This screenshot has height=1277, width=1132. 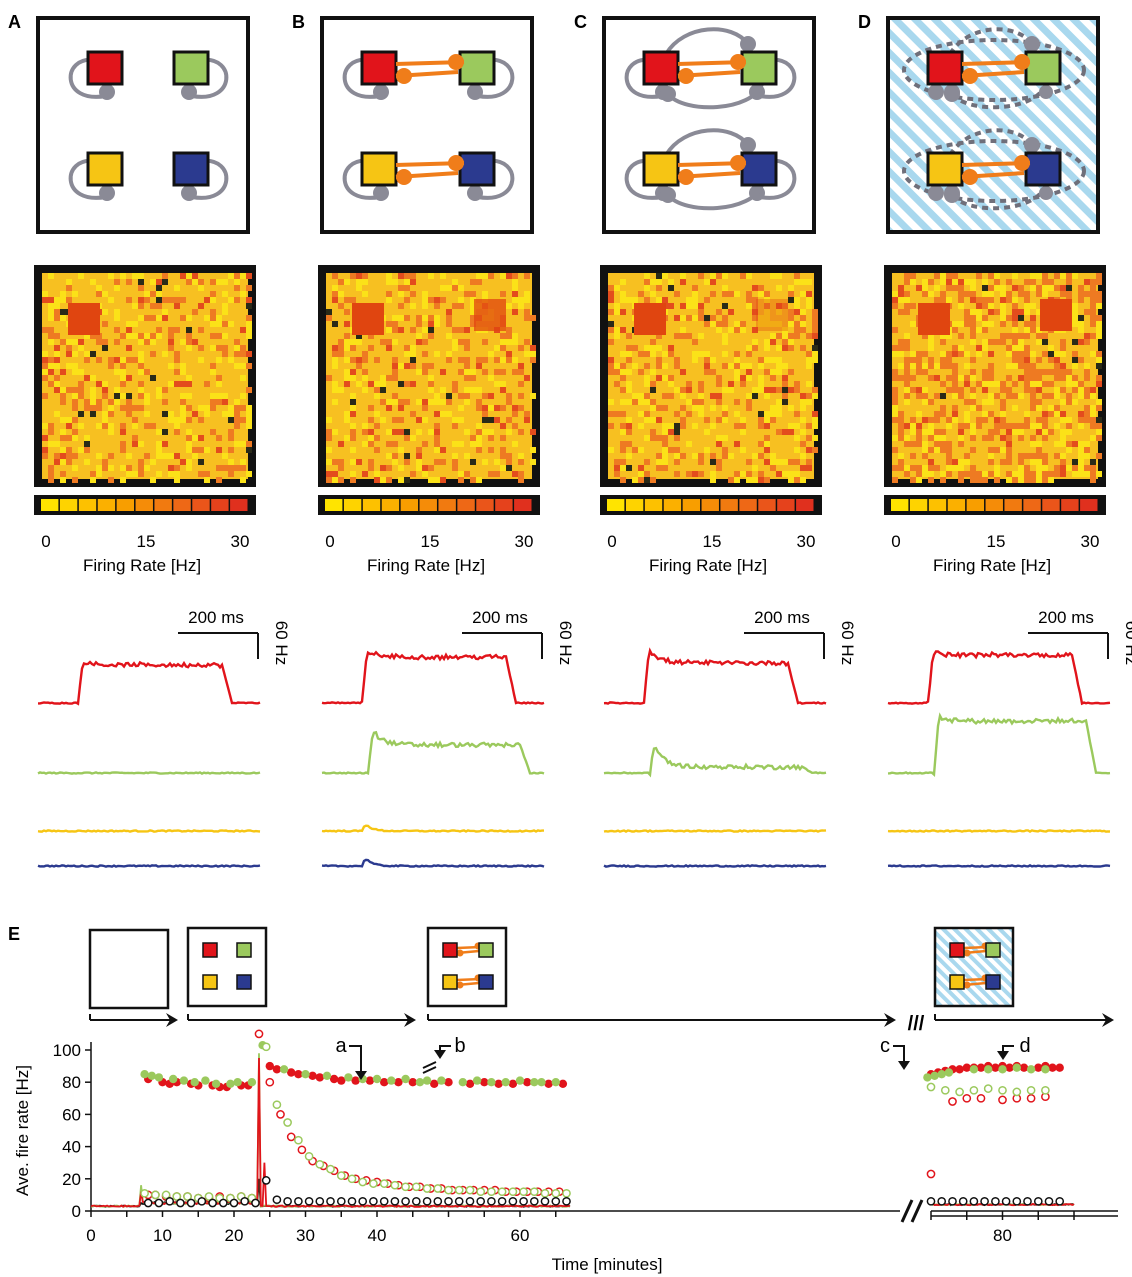 What do you see at coordinates (1002, 1235) in the screenshot?
I see `x-tick-label: 80` at bounding box center [1002, 1235].